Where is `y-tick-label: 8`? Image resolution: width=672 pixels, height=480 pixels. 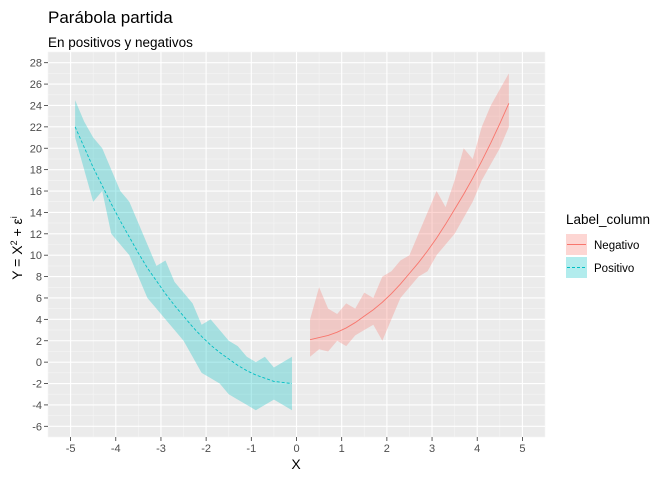
y-tick-label: 8 is located at coordinates (39, 278).